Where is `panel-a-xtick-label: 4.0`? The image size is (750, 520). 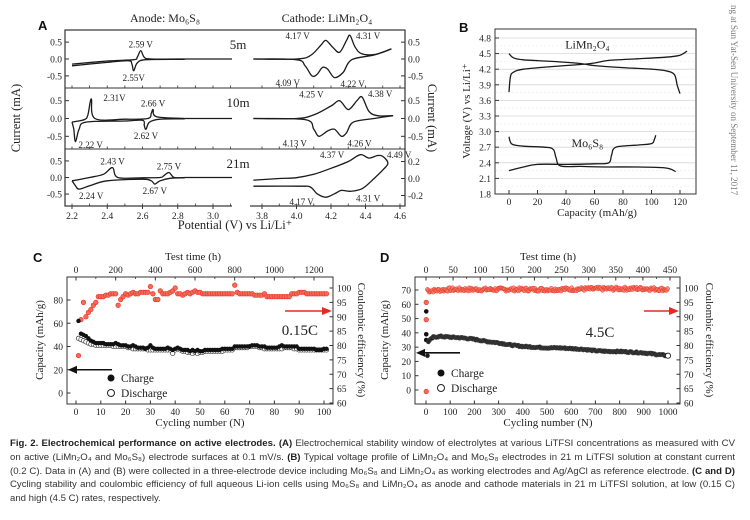
panel-a-xtick-label: 4.0 is located at coordinates (297, 217).